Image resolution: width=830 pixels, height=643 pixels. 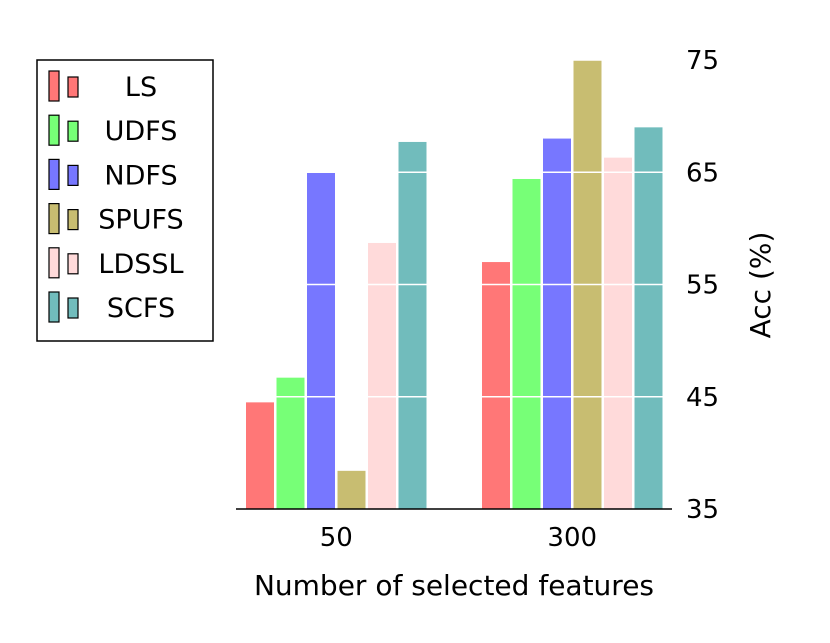 I want to click on legend-item-ndfs: NDFS, so click(x=113, y=174).